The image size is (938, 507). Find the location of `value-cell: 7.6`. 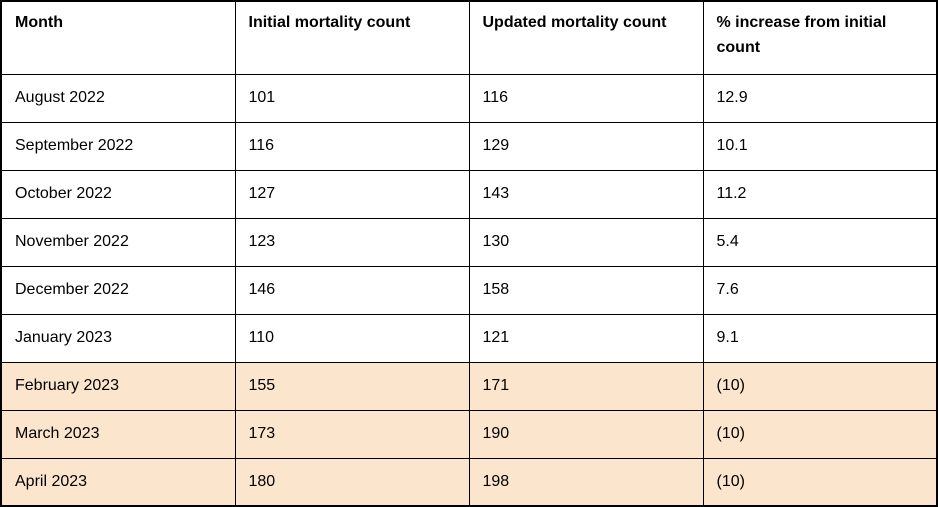

value-cell: 7.6 is located at coordinates (820, 290).